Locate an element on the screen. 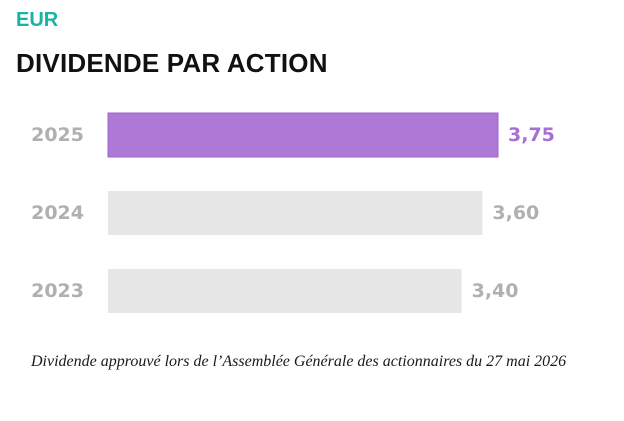 The width and height of the screenshot is (624, 421). value-label-2023: 3,40 is located at coordinates (495, 291).